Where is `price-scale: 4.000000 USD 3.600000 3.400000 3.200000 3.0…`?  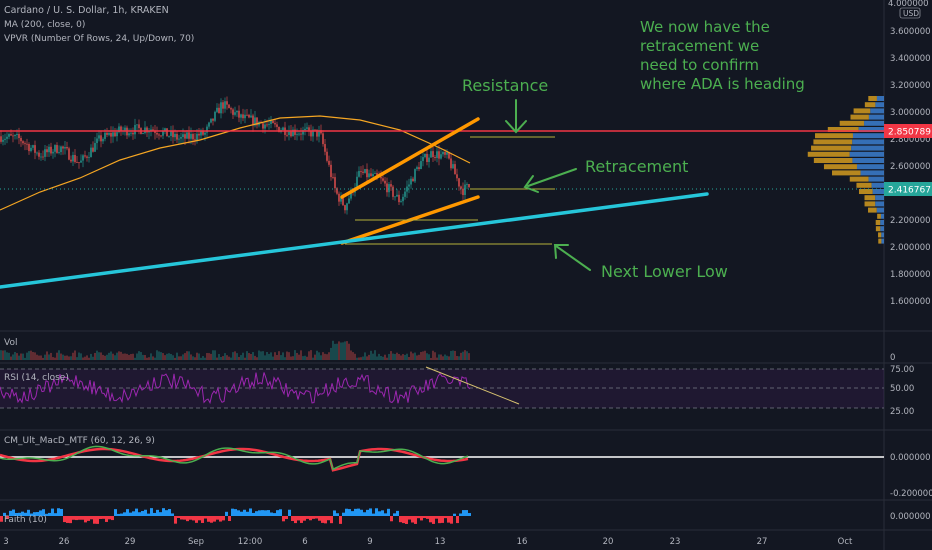
price-scale: 4.000000 USD 3.600000 3.400000 3.200000 3.0… is located at coordinates (908, 153).